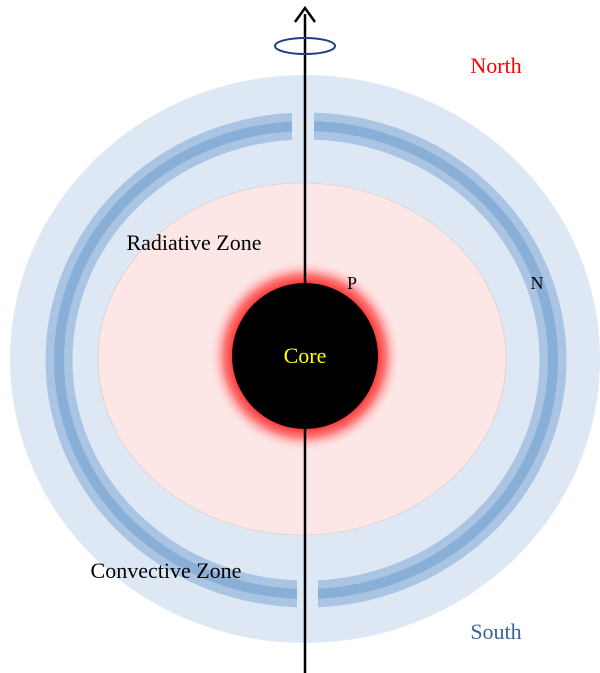 The height and width of the screenshot is (673, 600). What do you see at coordinates (193, 242) in the screenshot?
I see `radiative-zone-label: Radiative Zone` at bounding box center [193, 242].